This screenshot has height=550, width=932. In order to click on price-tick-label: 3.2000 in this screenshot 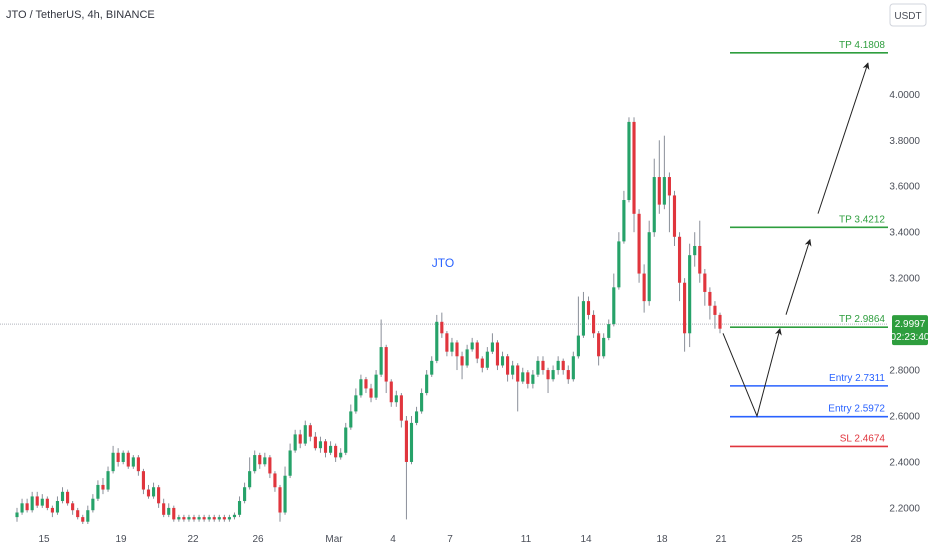, I will do `click(904, 279)`.